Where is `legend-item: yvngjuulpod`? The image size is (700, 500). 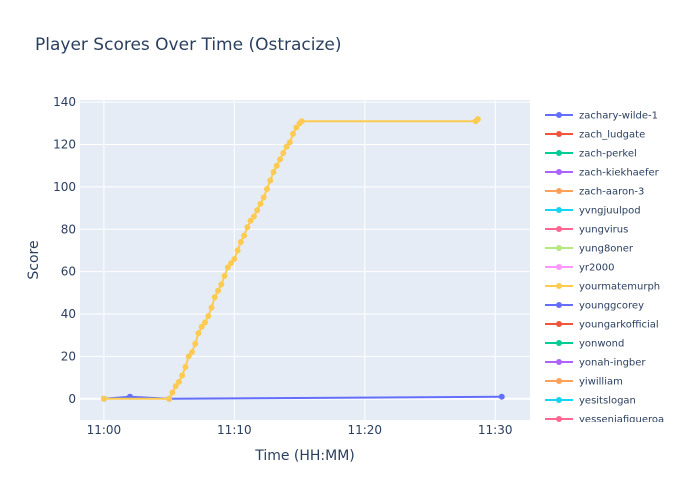
legend-item: yvngjuulpod is located at coordinates (593, 211).